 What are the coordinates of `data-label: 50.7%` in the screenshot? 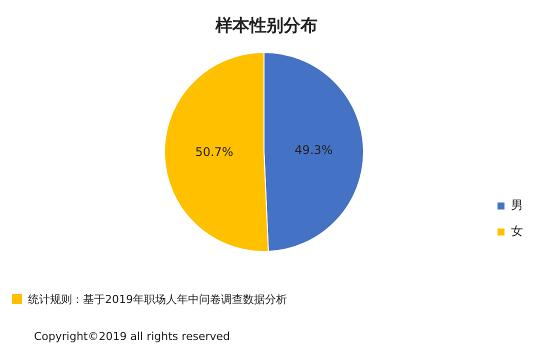 It's located at (214, 152).